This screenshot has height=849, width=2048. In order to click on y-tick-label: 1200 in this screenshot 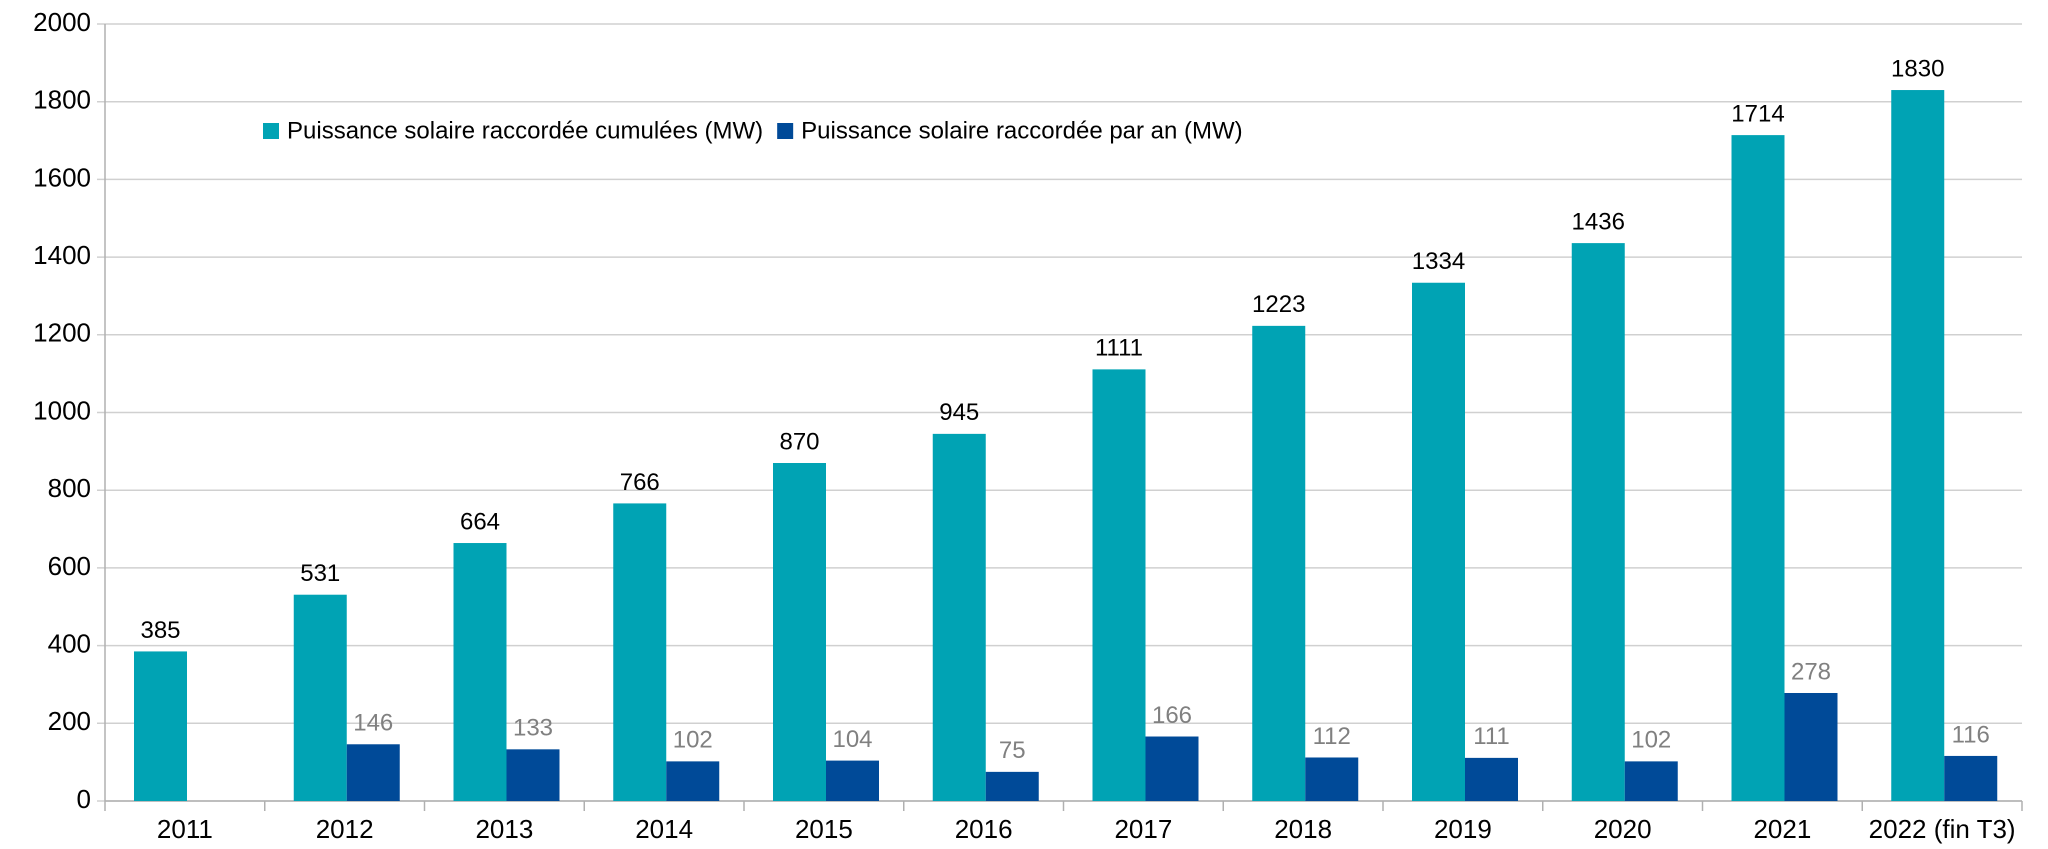, I will do `click(62, 333)`.